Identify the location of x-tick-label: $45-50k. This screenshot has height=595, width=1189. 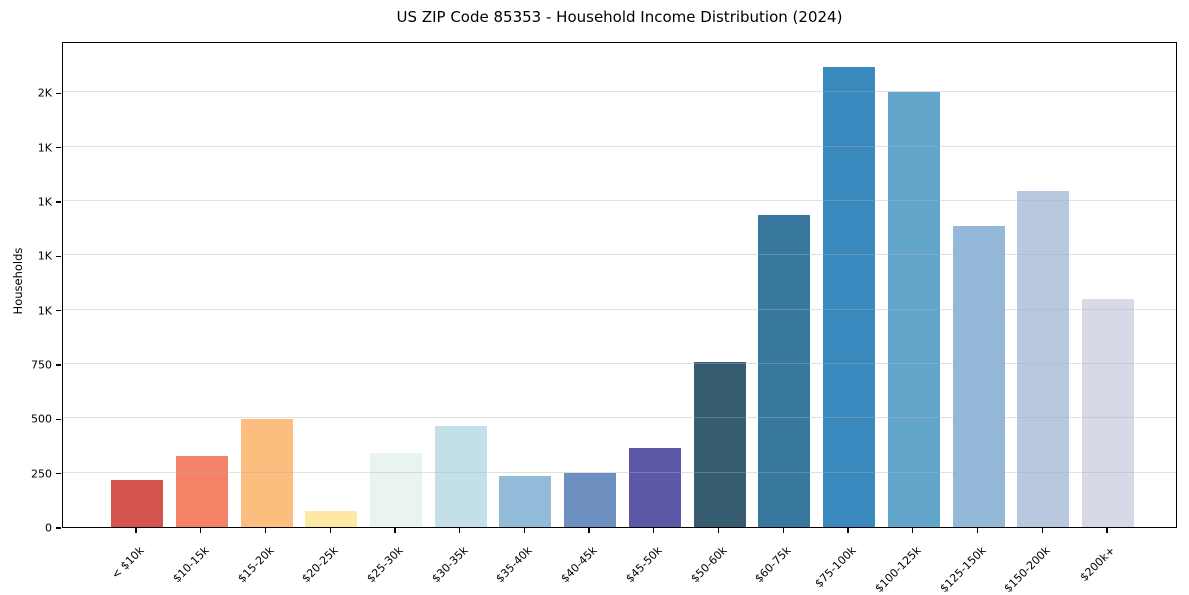
(644, 564).